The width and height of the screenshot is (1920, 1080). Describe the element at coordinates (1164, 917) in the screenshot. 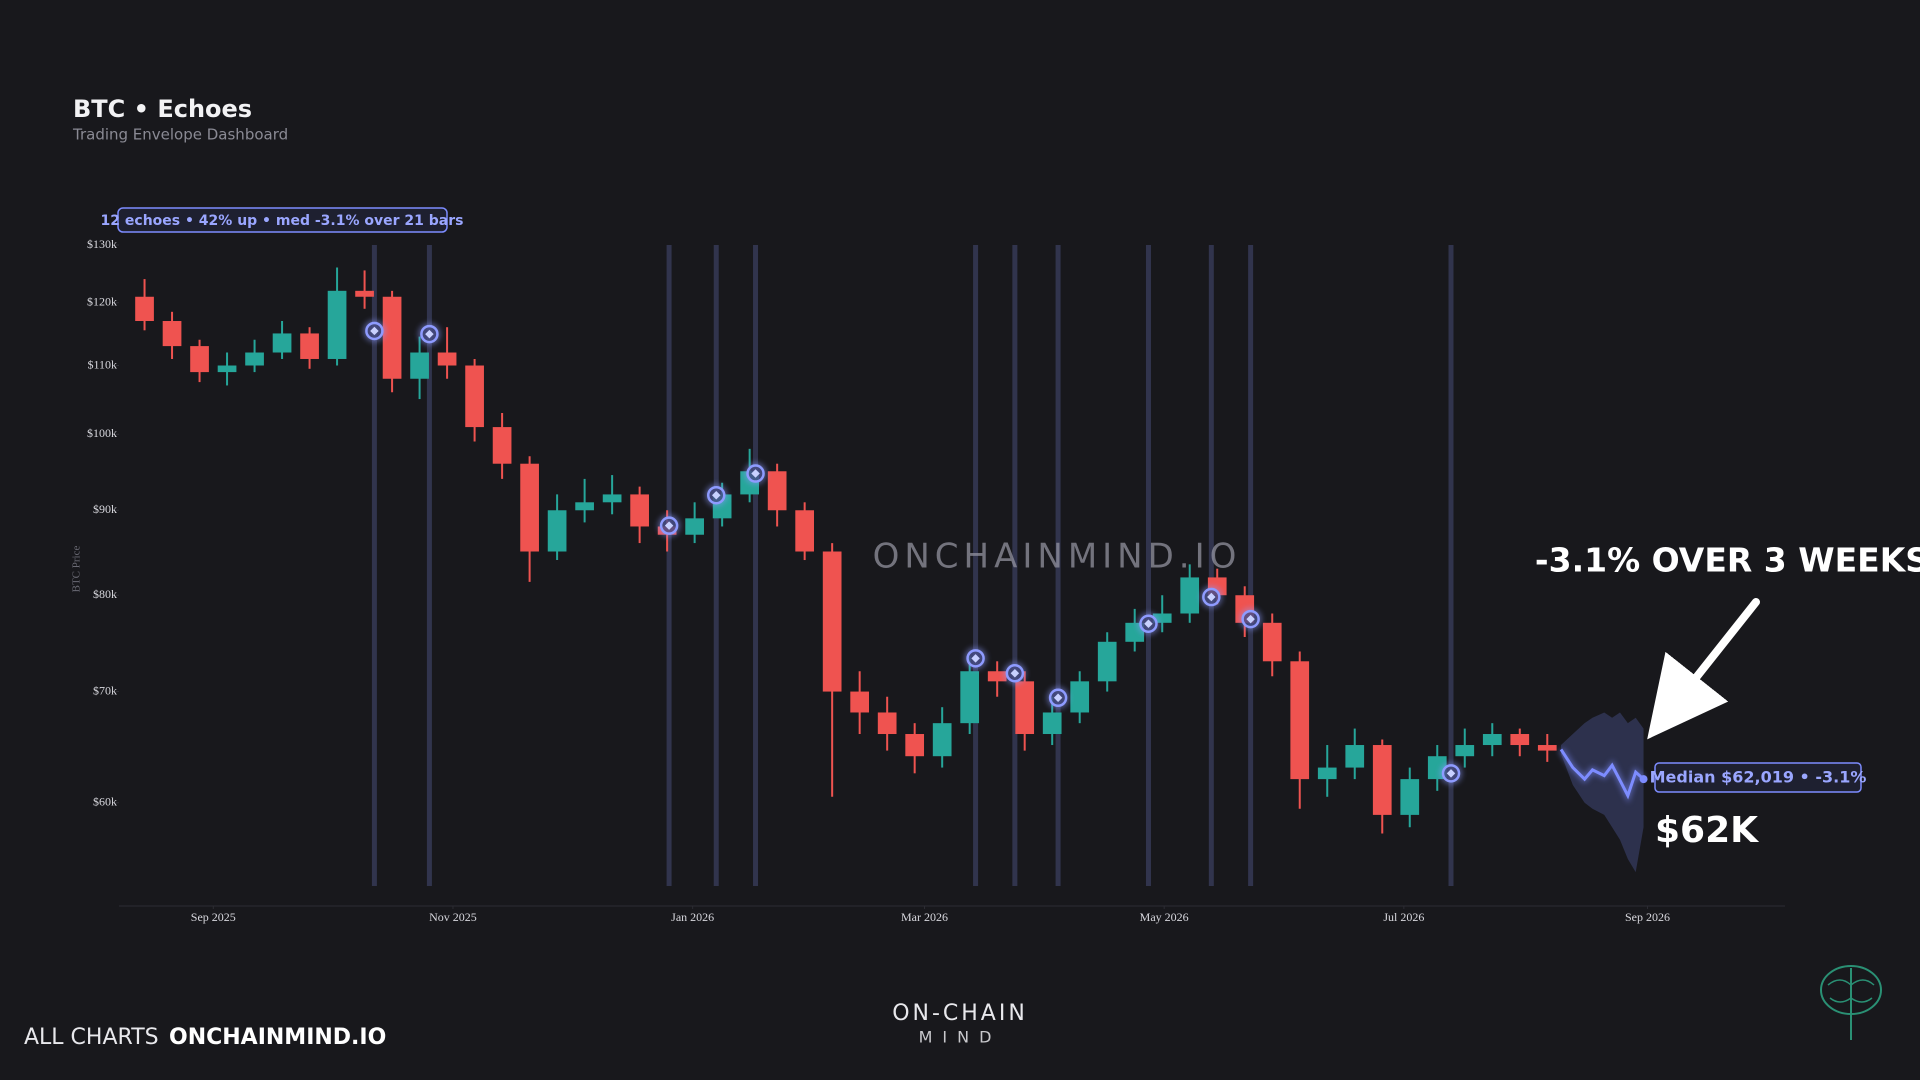

I see `x-tick-label: May 2026` at that location.